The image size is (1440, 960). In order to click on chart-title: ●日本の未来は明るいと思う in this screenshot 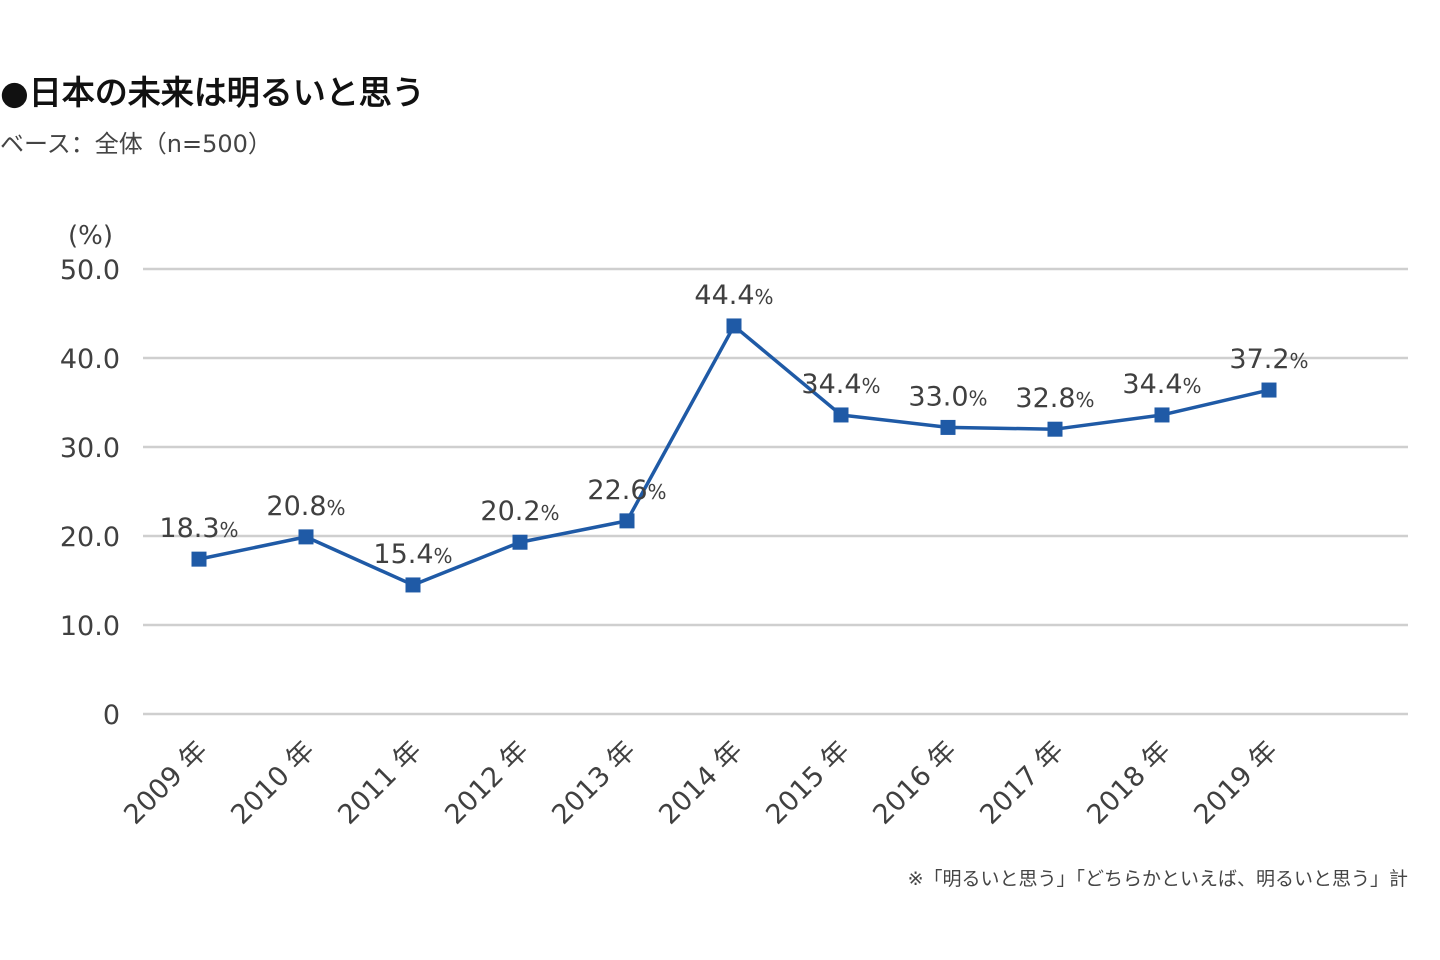, I will do `click(212, 92)`.